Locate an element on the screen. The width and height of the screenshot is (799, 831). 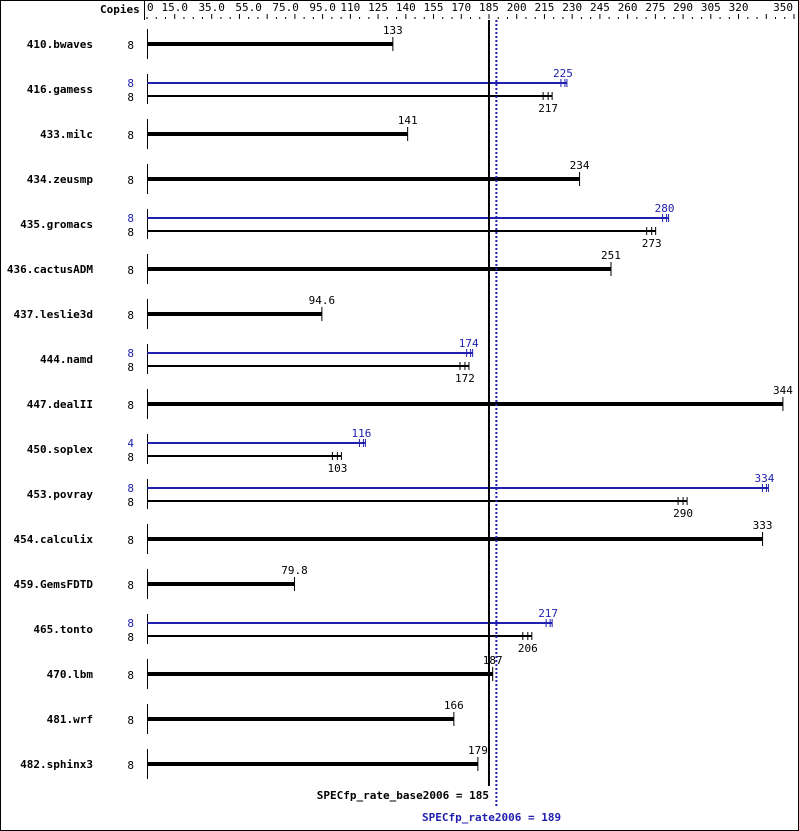
benchmark-label: 447.dealII is located at coordinates (60, 404).